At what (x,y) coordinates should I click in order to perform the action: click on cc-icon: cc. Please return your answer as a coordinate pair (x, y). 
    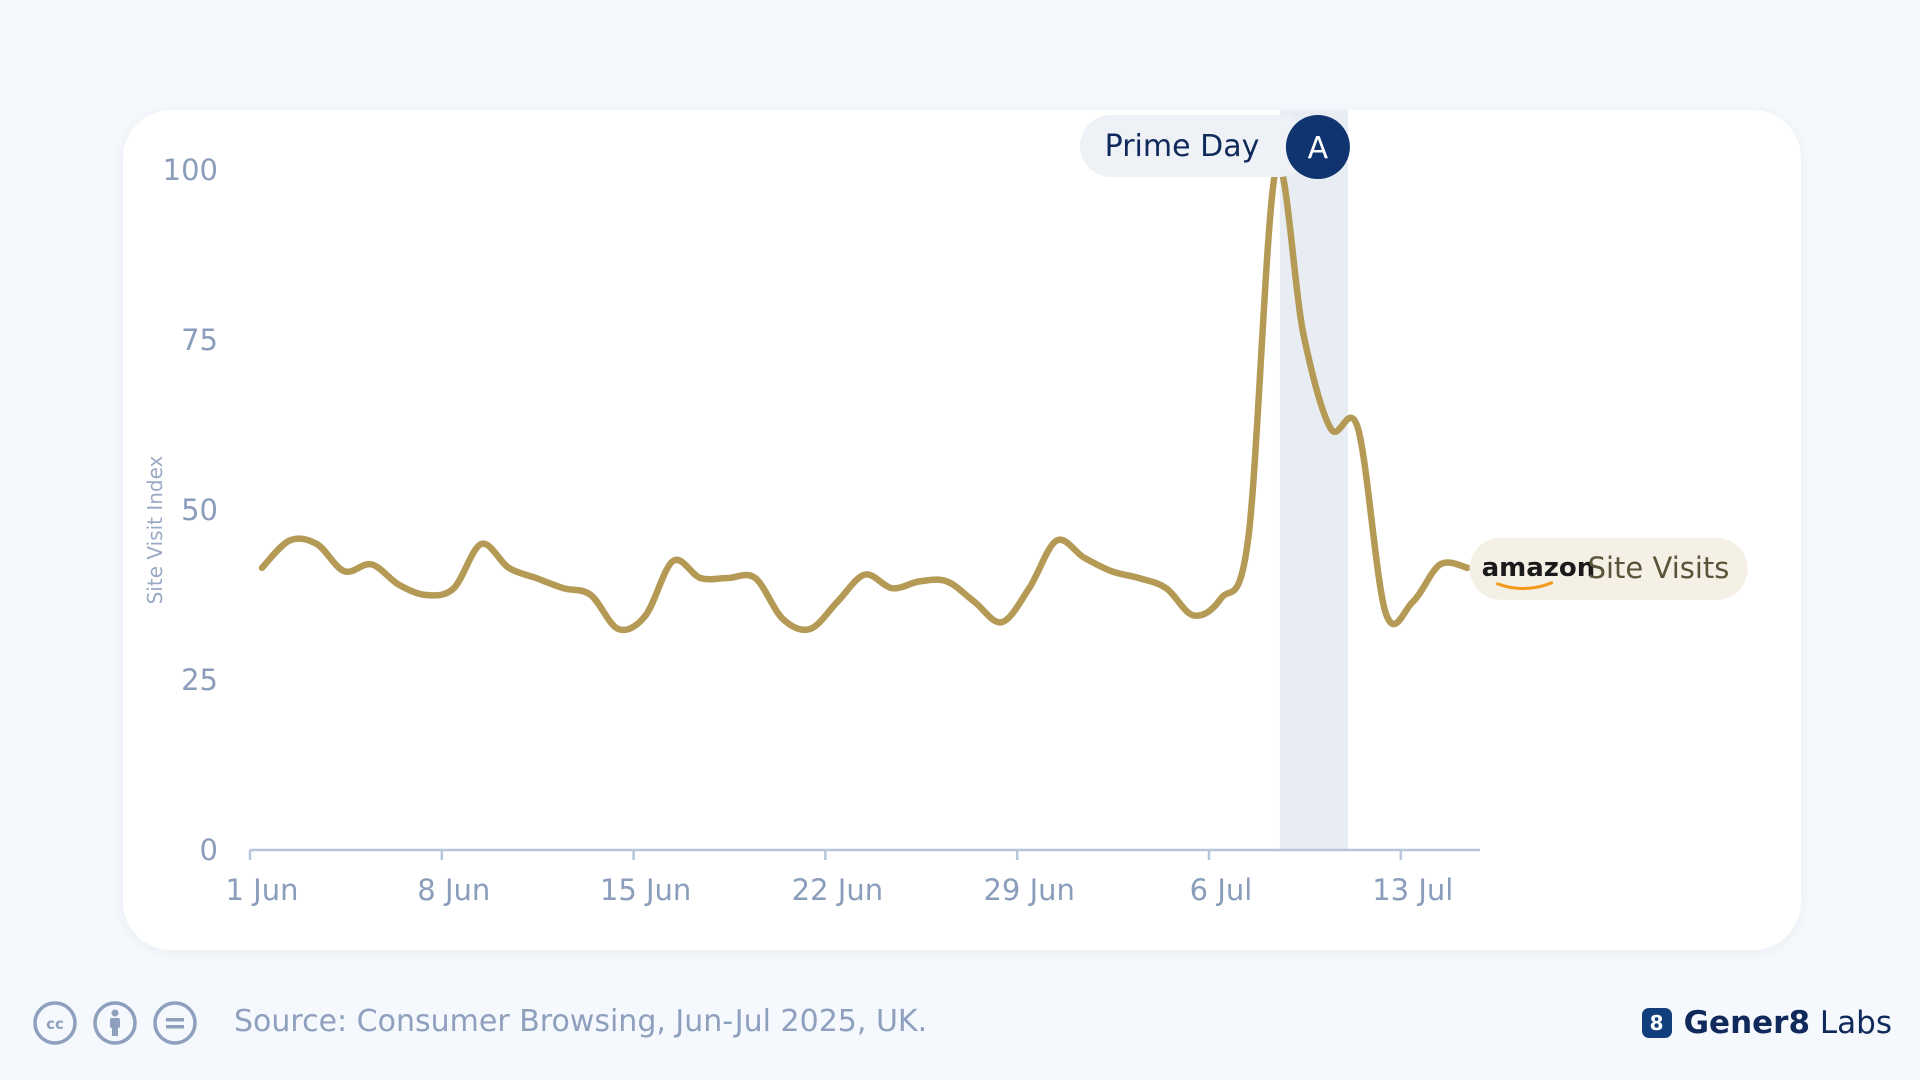
    Looking at the image, I should click on (55, 1023).